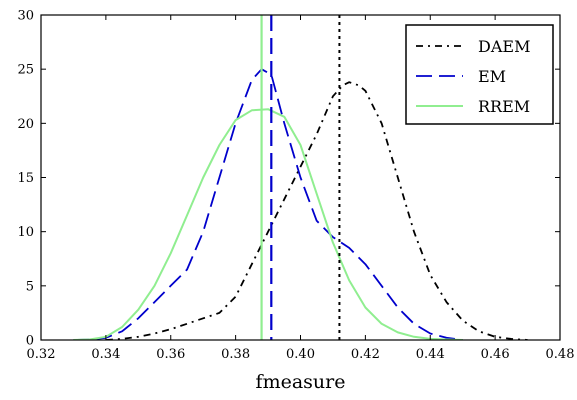 The image size is (577, 400). Describe the element at coordinates (25, 16) in the screenshot. I see `y-tick-label: 30` at that location.